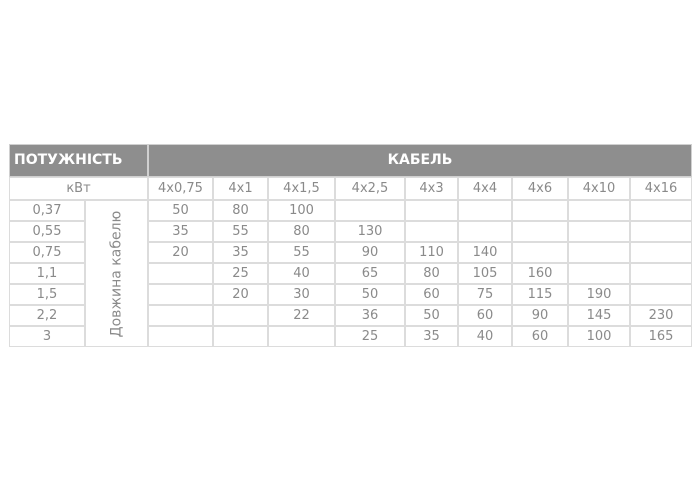  What do you see at coordinates (78, 188) in the screenshot?
I see `unit-header: кВт` at bounding box center [78, 188].